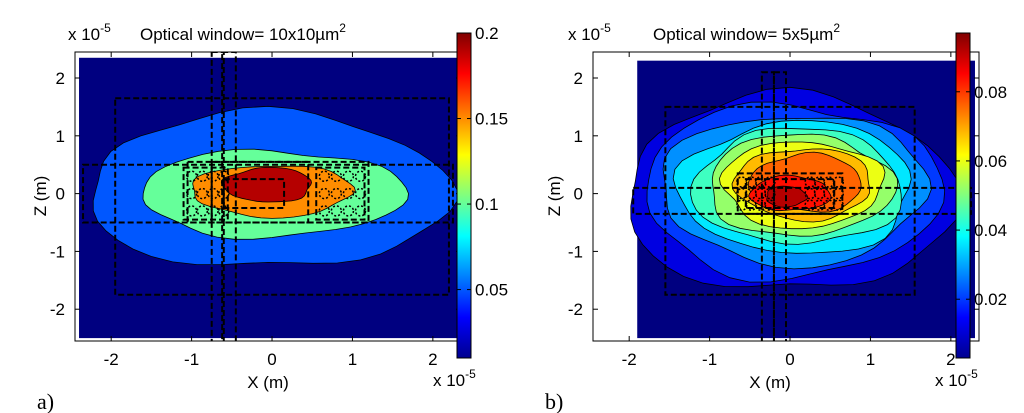 This screenshot has width=1024, height=413. Describe the element at coordinates (789, 359) in the screenshot. I see `panel-b-x-tick-label-2: 0` at that location.